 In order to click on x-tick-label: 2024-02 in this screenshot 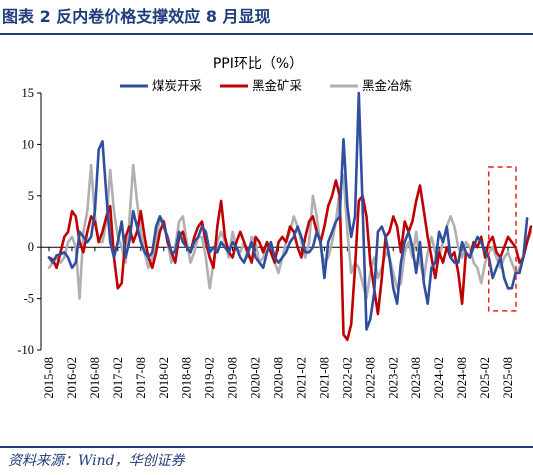, I will do `click(439, 378)`.